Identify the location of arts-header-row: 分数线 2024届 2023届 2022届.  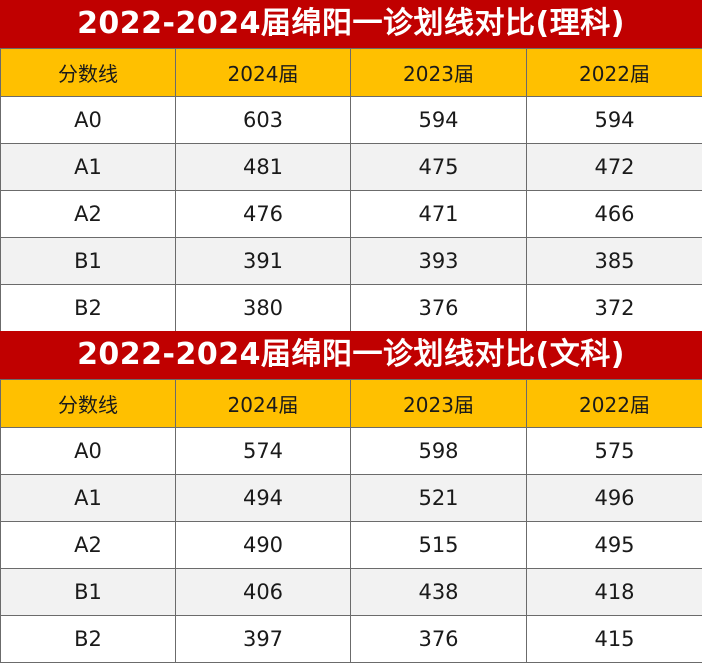
(351, 403).